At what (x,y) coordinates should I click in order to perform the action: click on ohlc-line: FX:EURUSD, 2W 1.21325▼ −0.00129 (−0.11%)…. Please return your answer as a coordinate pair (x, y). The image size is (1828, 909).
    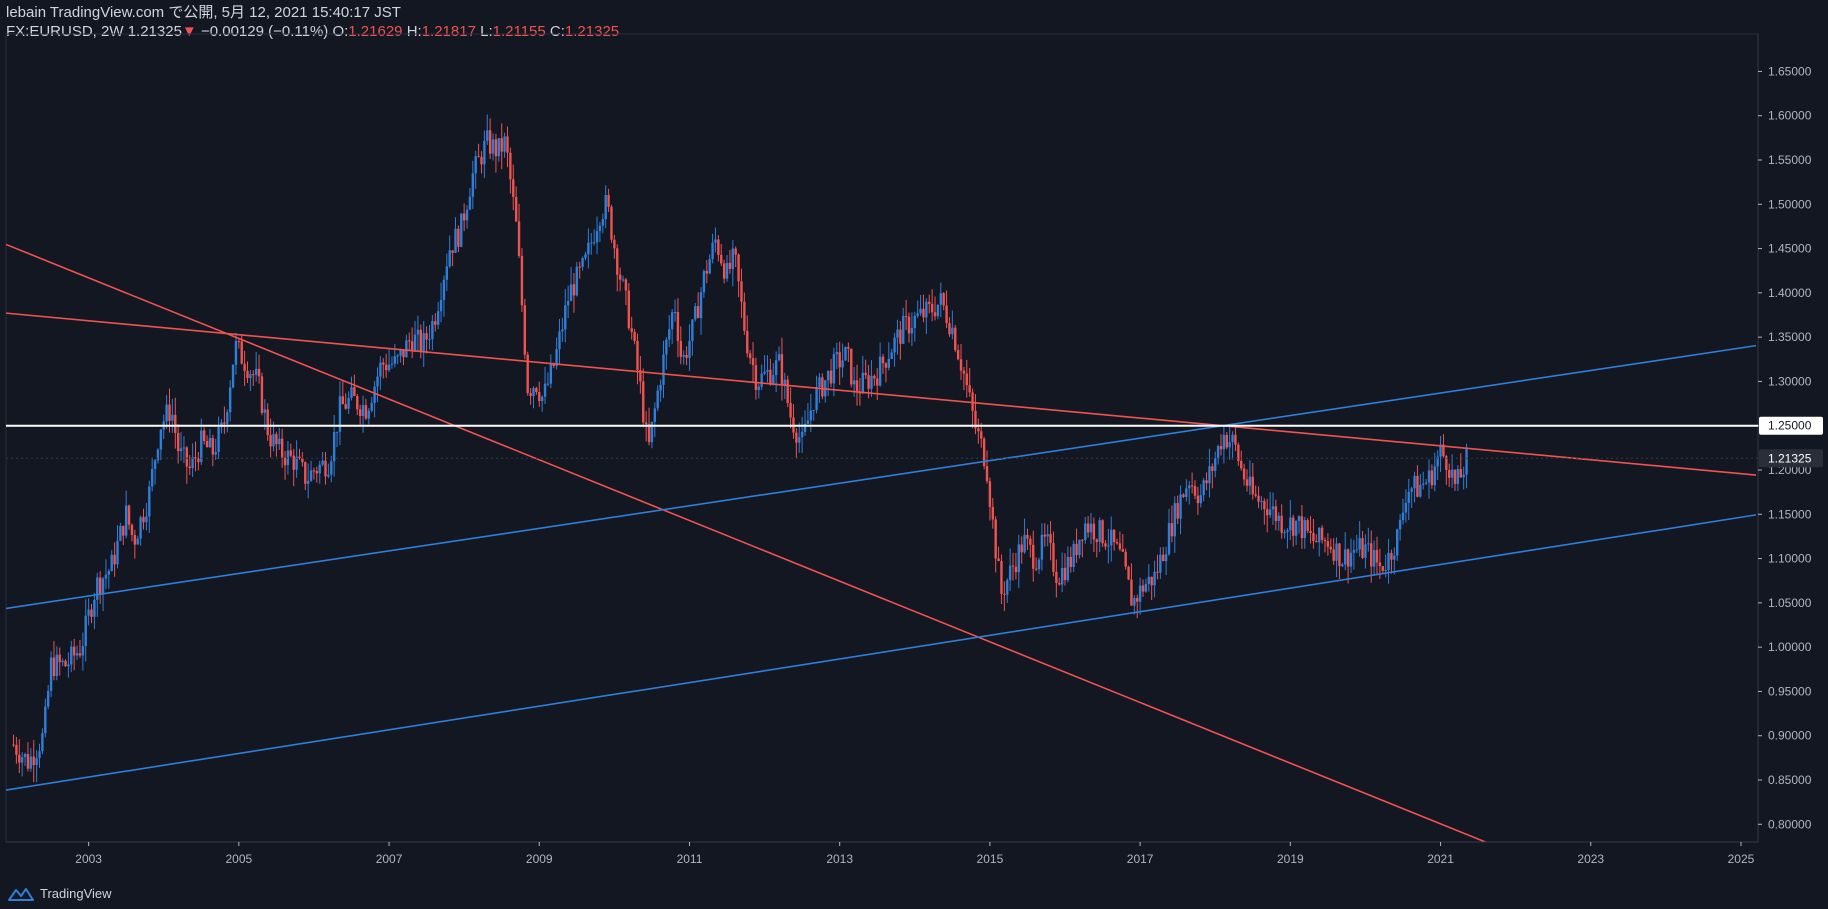
    Looking at the image, I should click on (312, 32).